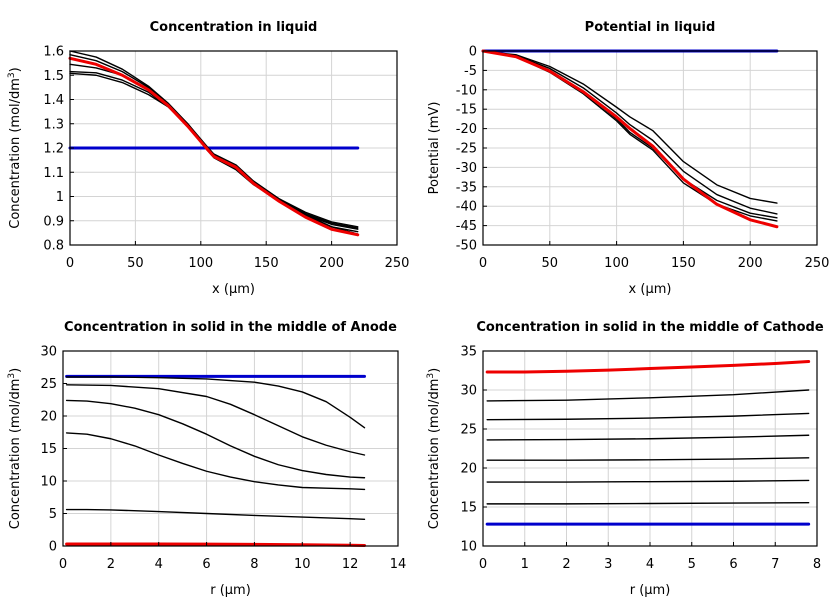  Describe the element at coordinates (60, 197) in the screenshot. I see `y-tick-label: 1` at that location.